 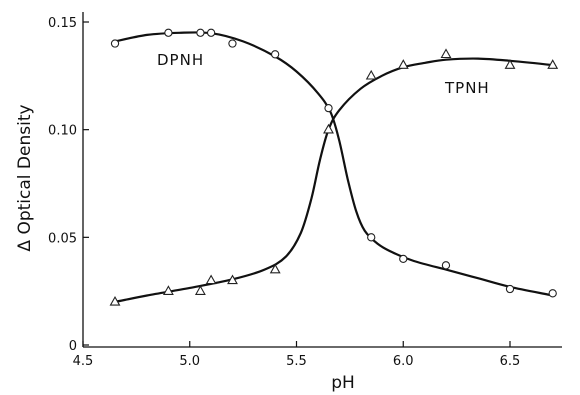 I want to click on x-tick-label: 6.5, so click(x=510, y=361).